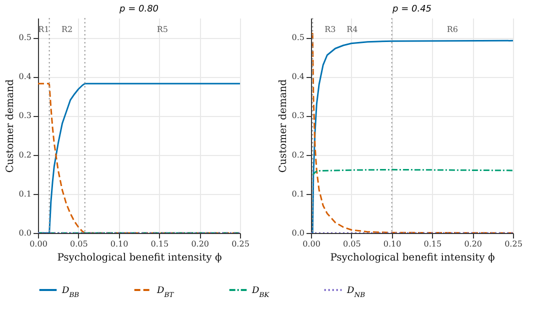 Image resolution: width=550 pixels, height=309 pixels. I want to click on annotation: R2, so click(67, 29).